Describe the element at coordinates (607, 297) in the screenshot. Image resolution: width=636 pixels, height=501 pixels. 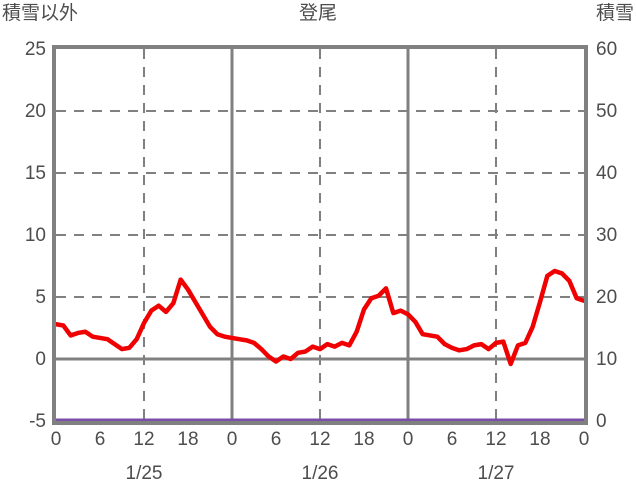
I see `y-axis-tick-right: 20` at that location.